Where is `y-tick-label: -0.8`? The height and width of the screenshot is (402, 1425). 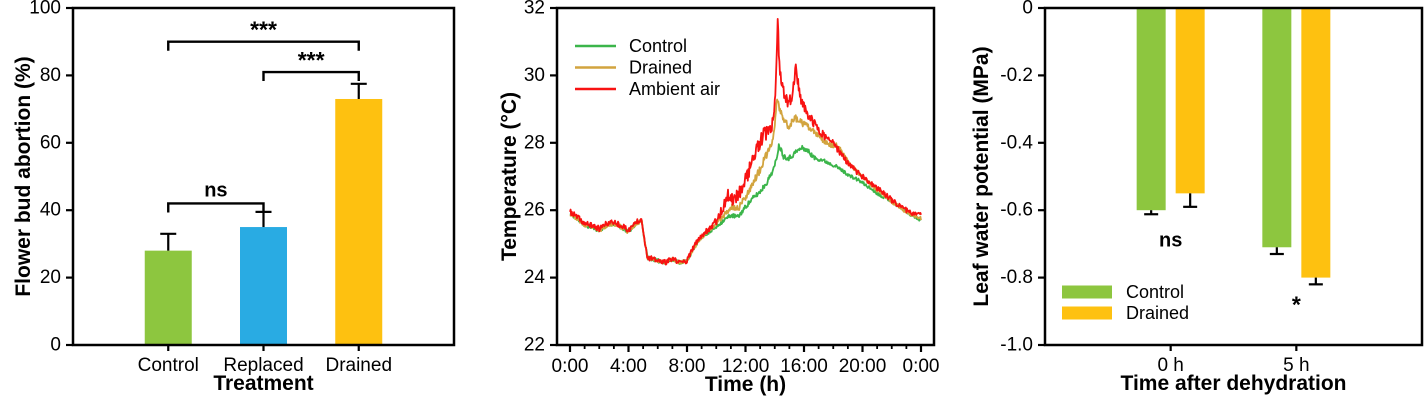 y-tick-label: -0.8 is located at coordinates (1016, 277).